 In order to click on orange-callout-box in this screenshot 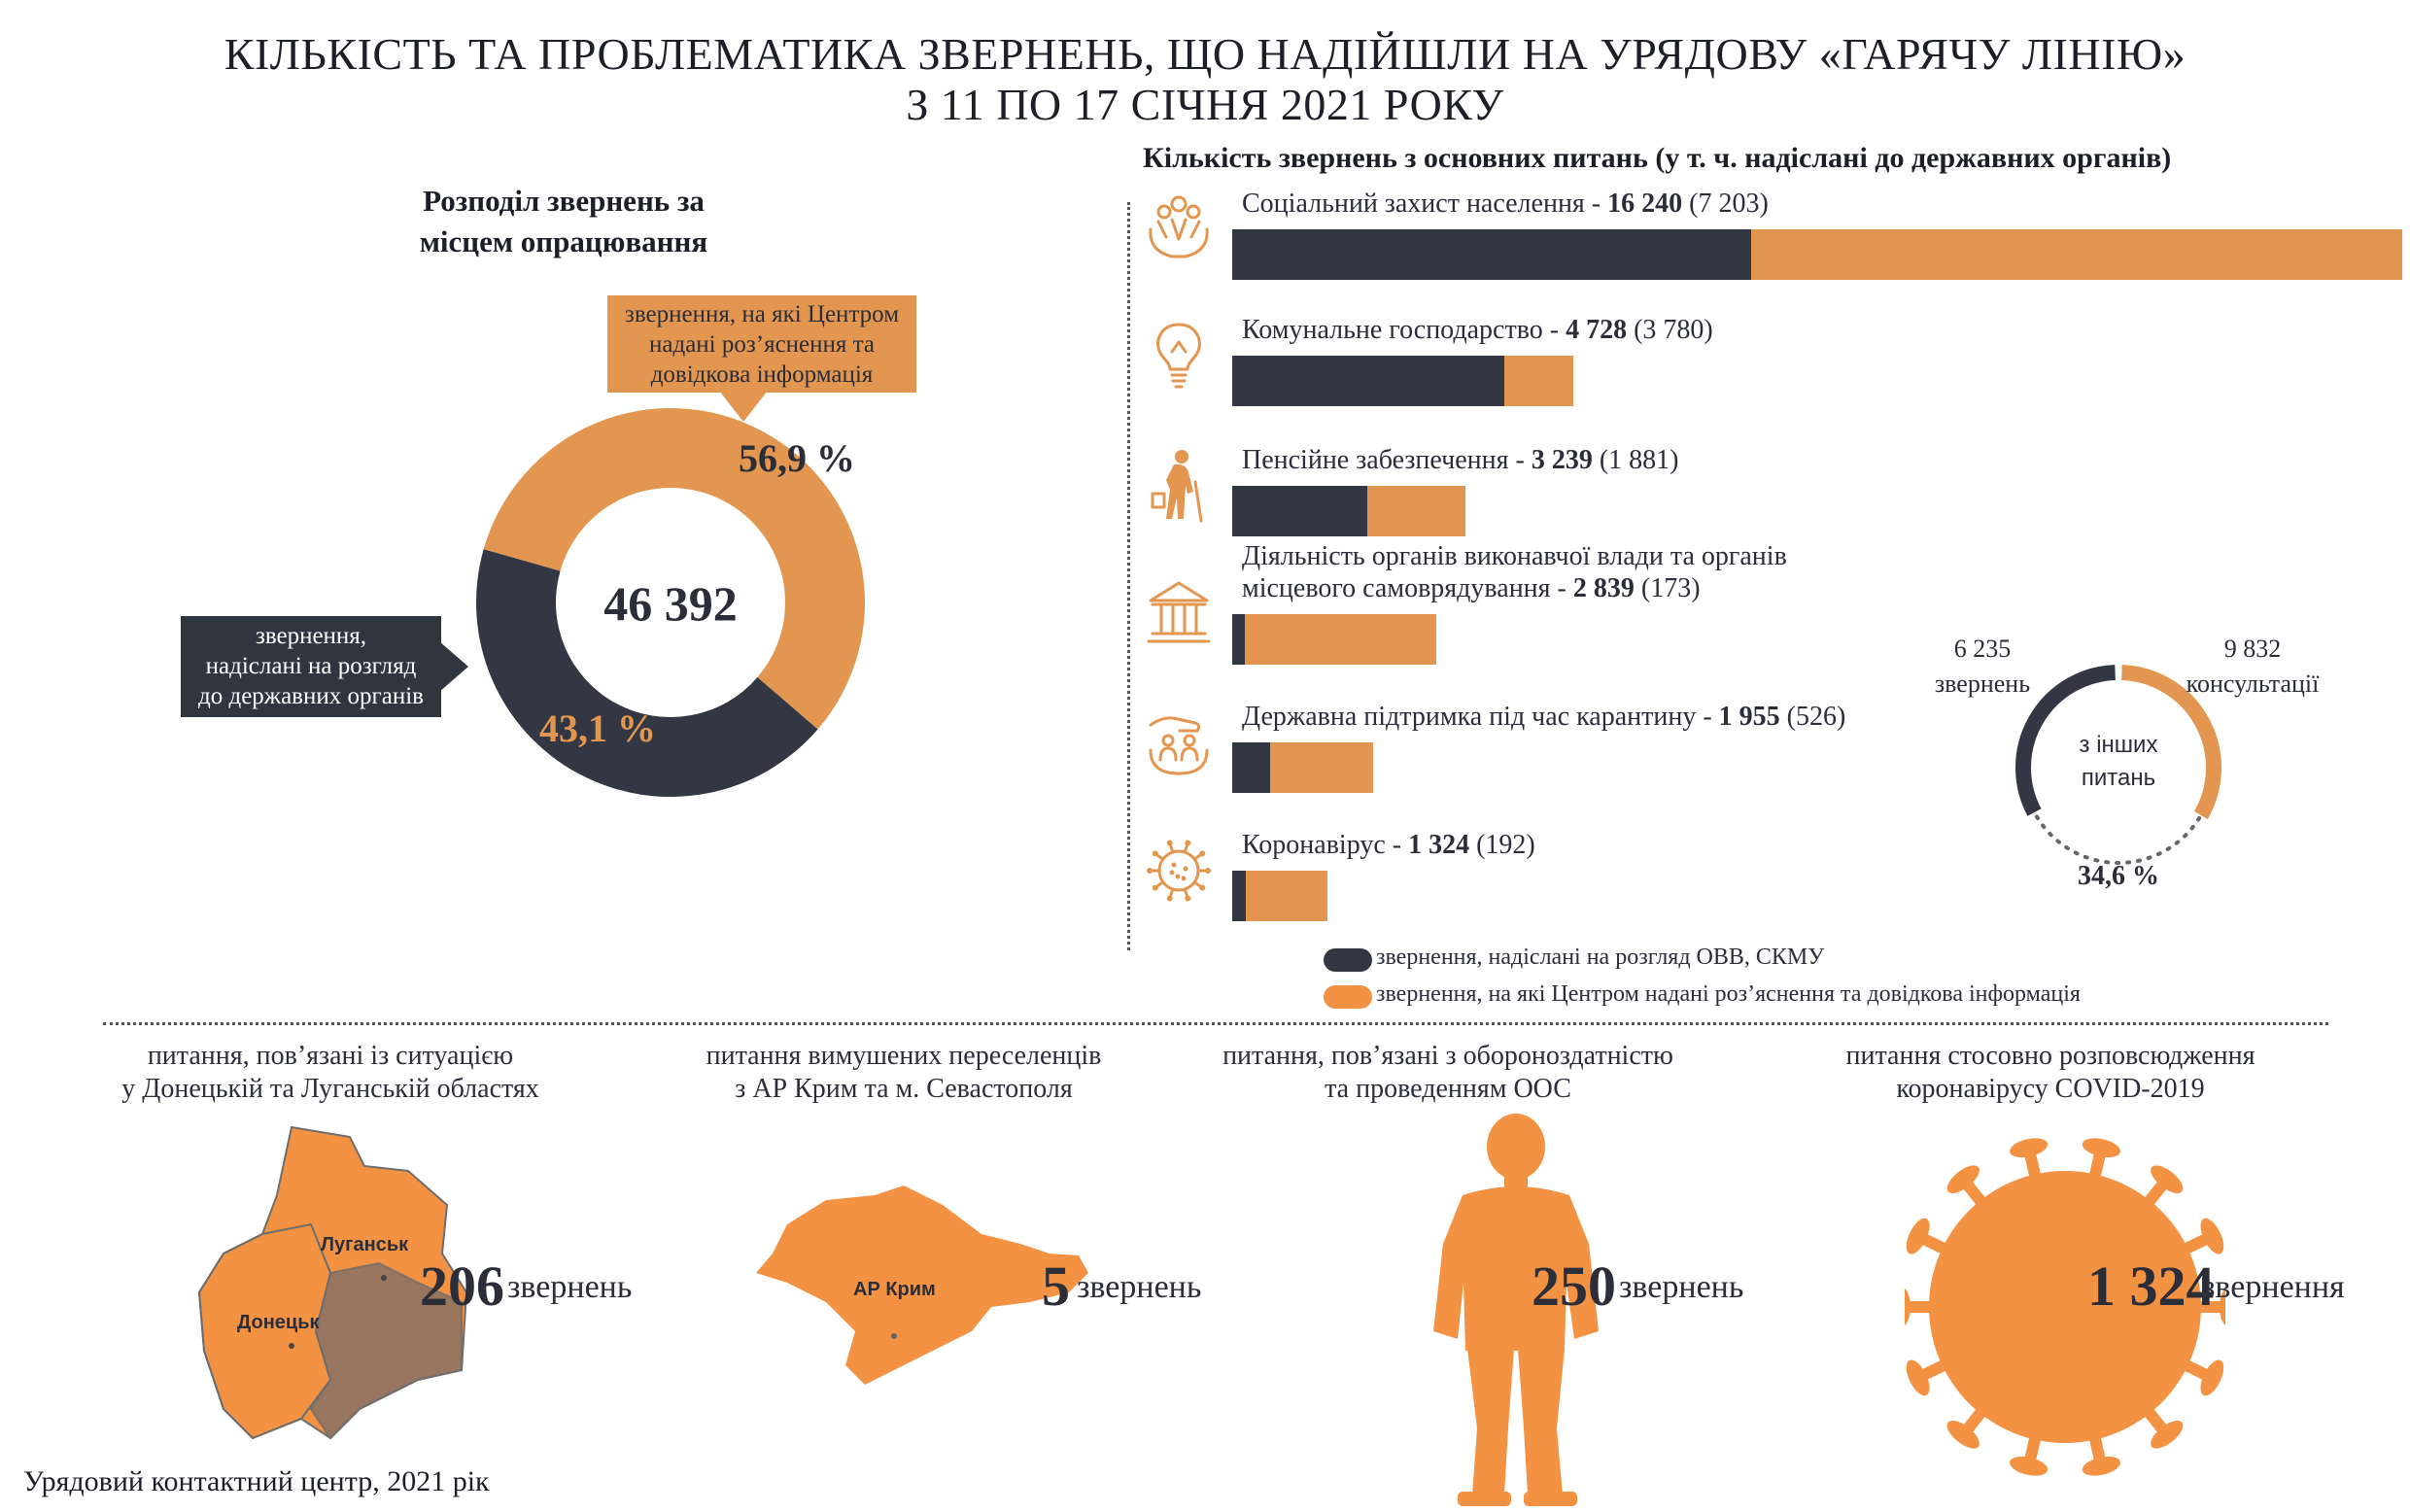, I will do `click(761, 344)`.